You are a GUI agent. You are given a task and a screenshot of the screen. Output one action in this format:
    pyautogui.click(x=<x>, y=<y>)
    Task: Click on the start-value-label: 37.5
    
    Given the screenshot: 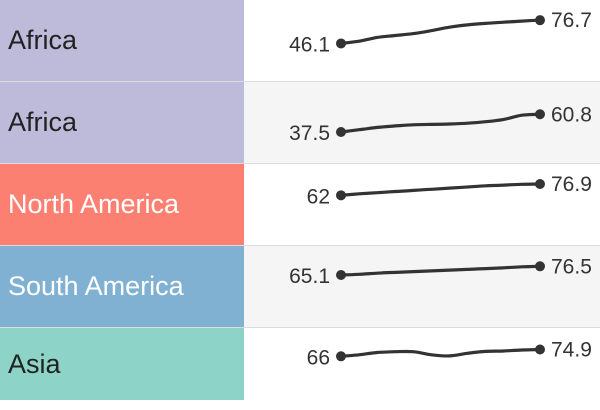 What is the action you would take?
    pyautogui.click(x=309, y=133)
    